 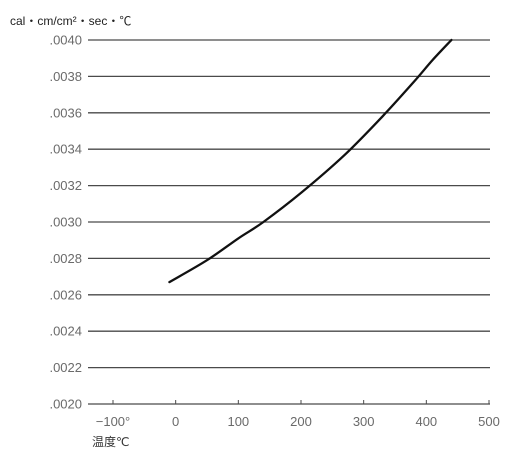 I want to click on y-tick-label: .0024, so click(x=65, y=331).